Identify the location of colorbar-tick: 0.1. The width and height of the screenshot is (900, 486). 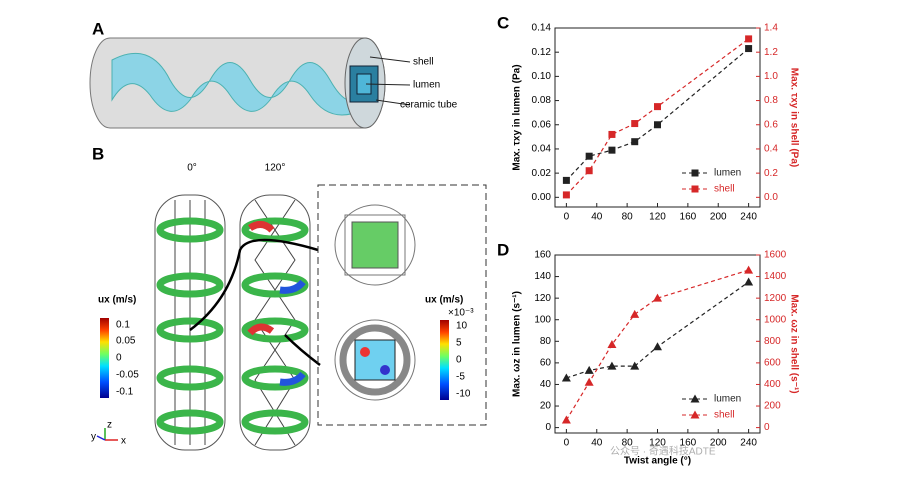
(123, 325).